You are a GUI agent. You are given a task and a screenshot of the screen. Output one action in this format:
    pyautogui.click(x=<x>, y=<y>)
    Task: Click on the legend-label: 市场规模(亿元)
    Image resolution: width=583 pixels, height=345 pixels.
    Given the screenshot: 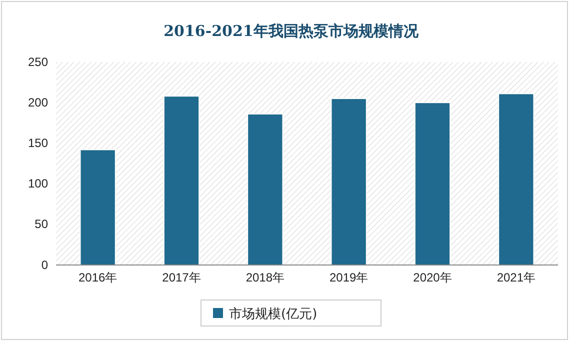 What is the action you would take?
    pyautogui.click(x=273, y=314)
    